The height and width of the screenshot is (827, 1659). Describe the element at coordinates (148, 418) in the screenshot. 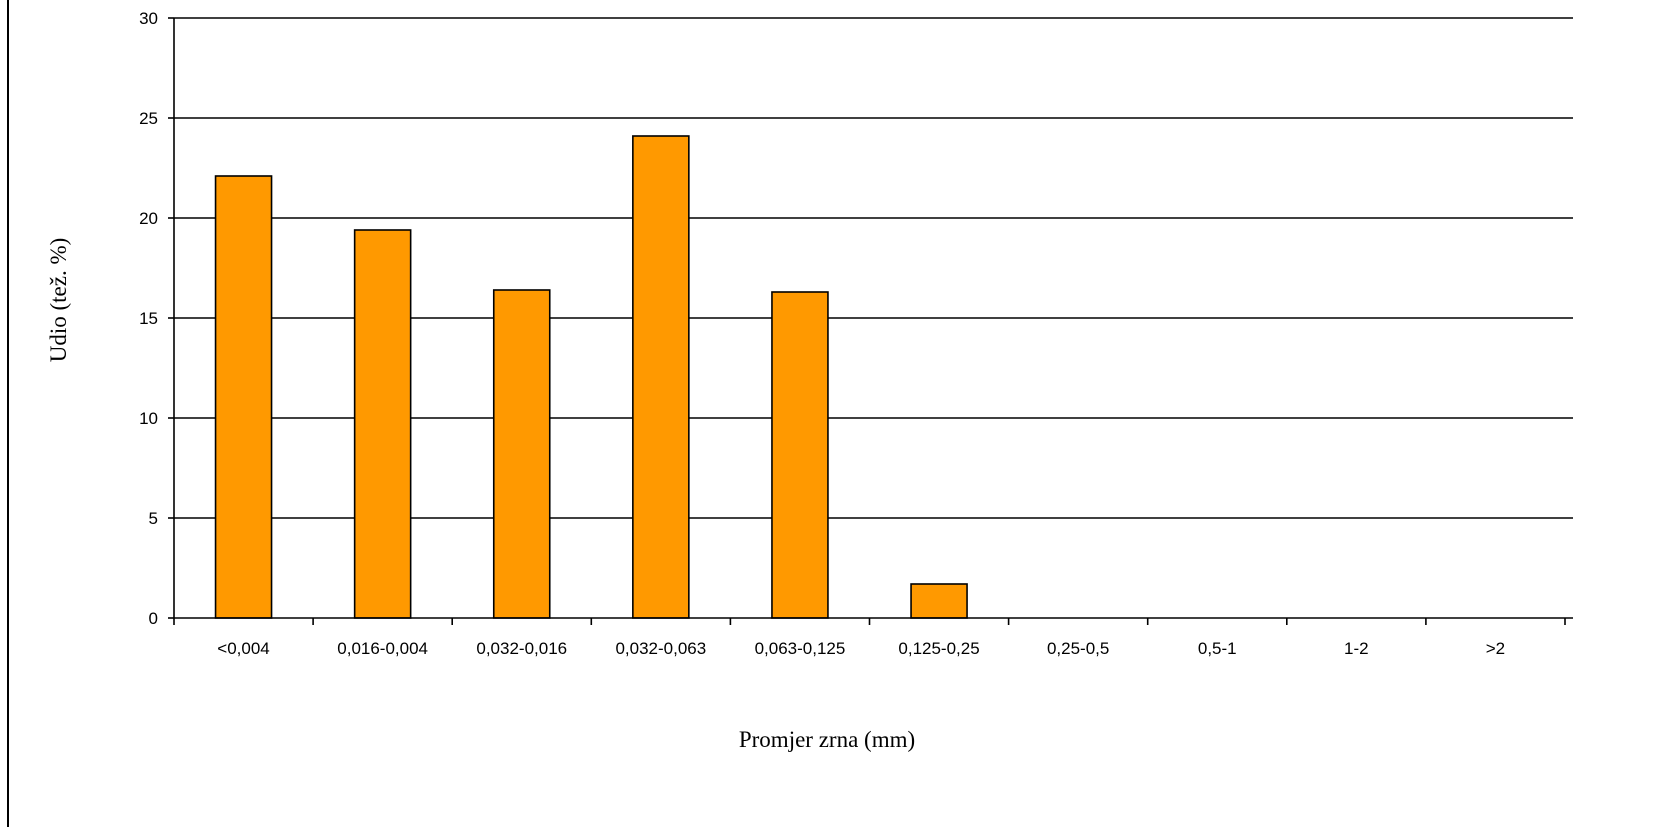

I see `y-tick-label: 10` at that location.